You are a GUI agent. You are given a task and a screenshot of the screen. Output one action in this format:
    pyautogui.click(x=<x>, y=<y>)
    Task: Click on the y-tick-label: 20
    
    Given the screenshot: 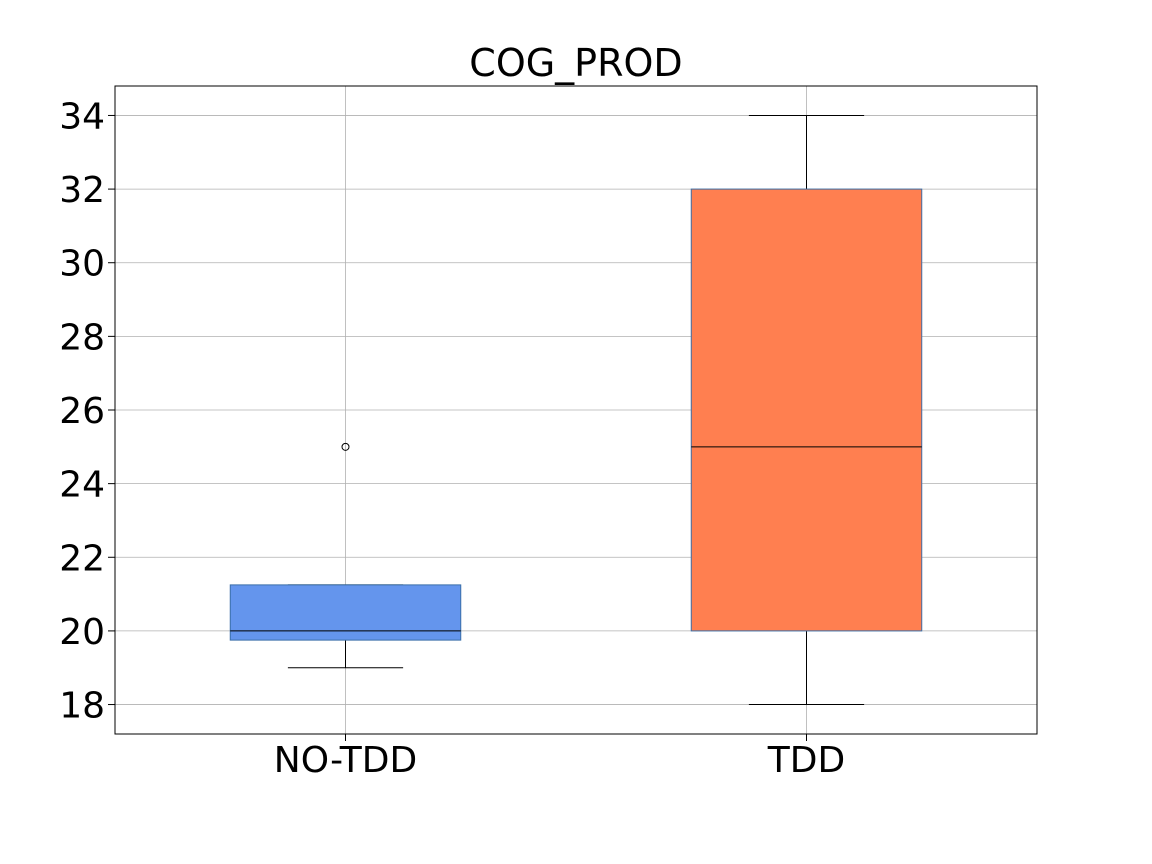 What is the action you would take?
    pyautogui.click(x=82, y=632)
    